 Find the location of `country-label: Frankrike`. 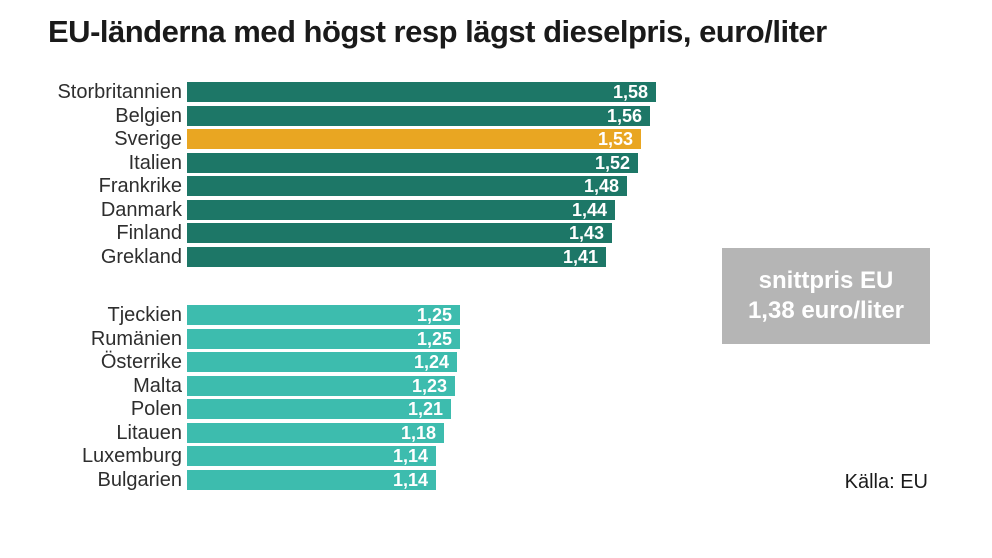

country-label: Frankrike is located at coordinates (140, 186).